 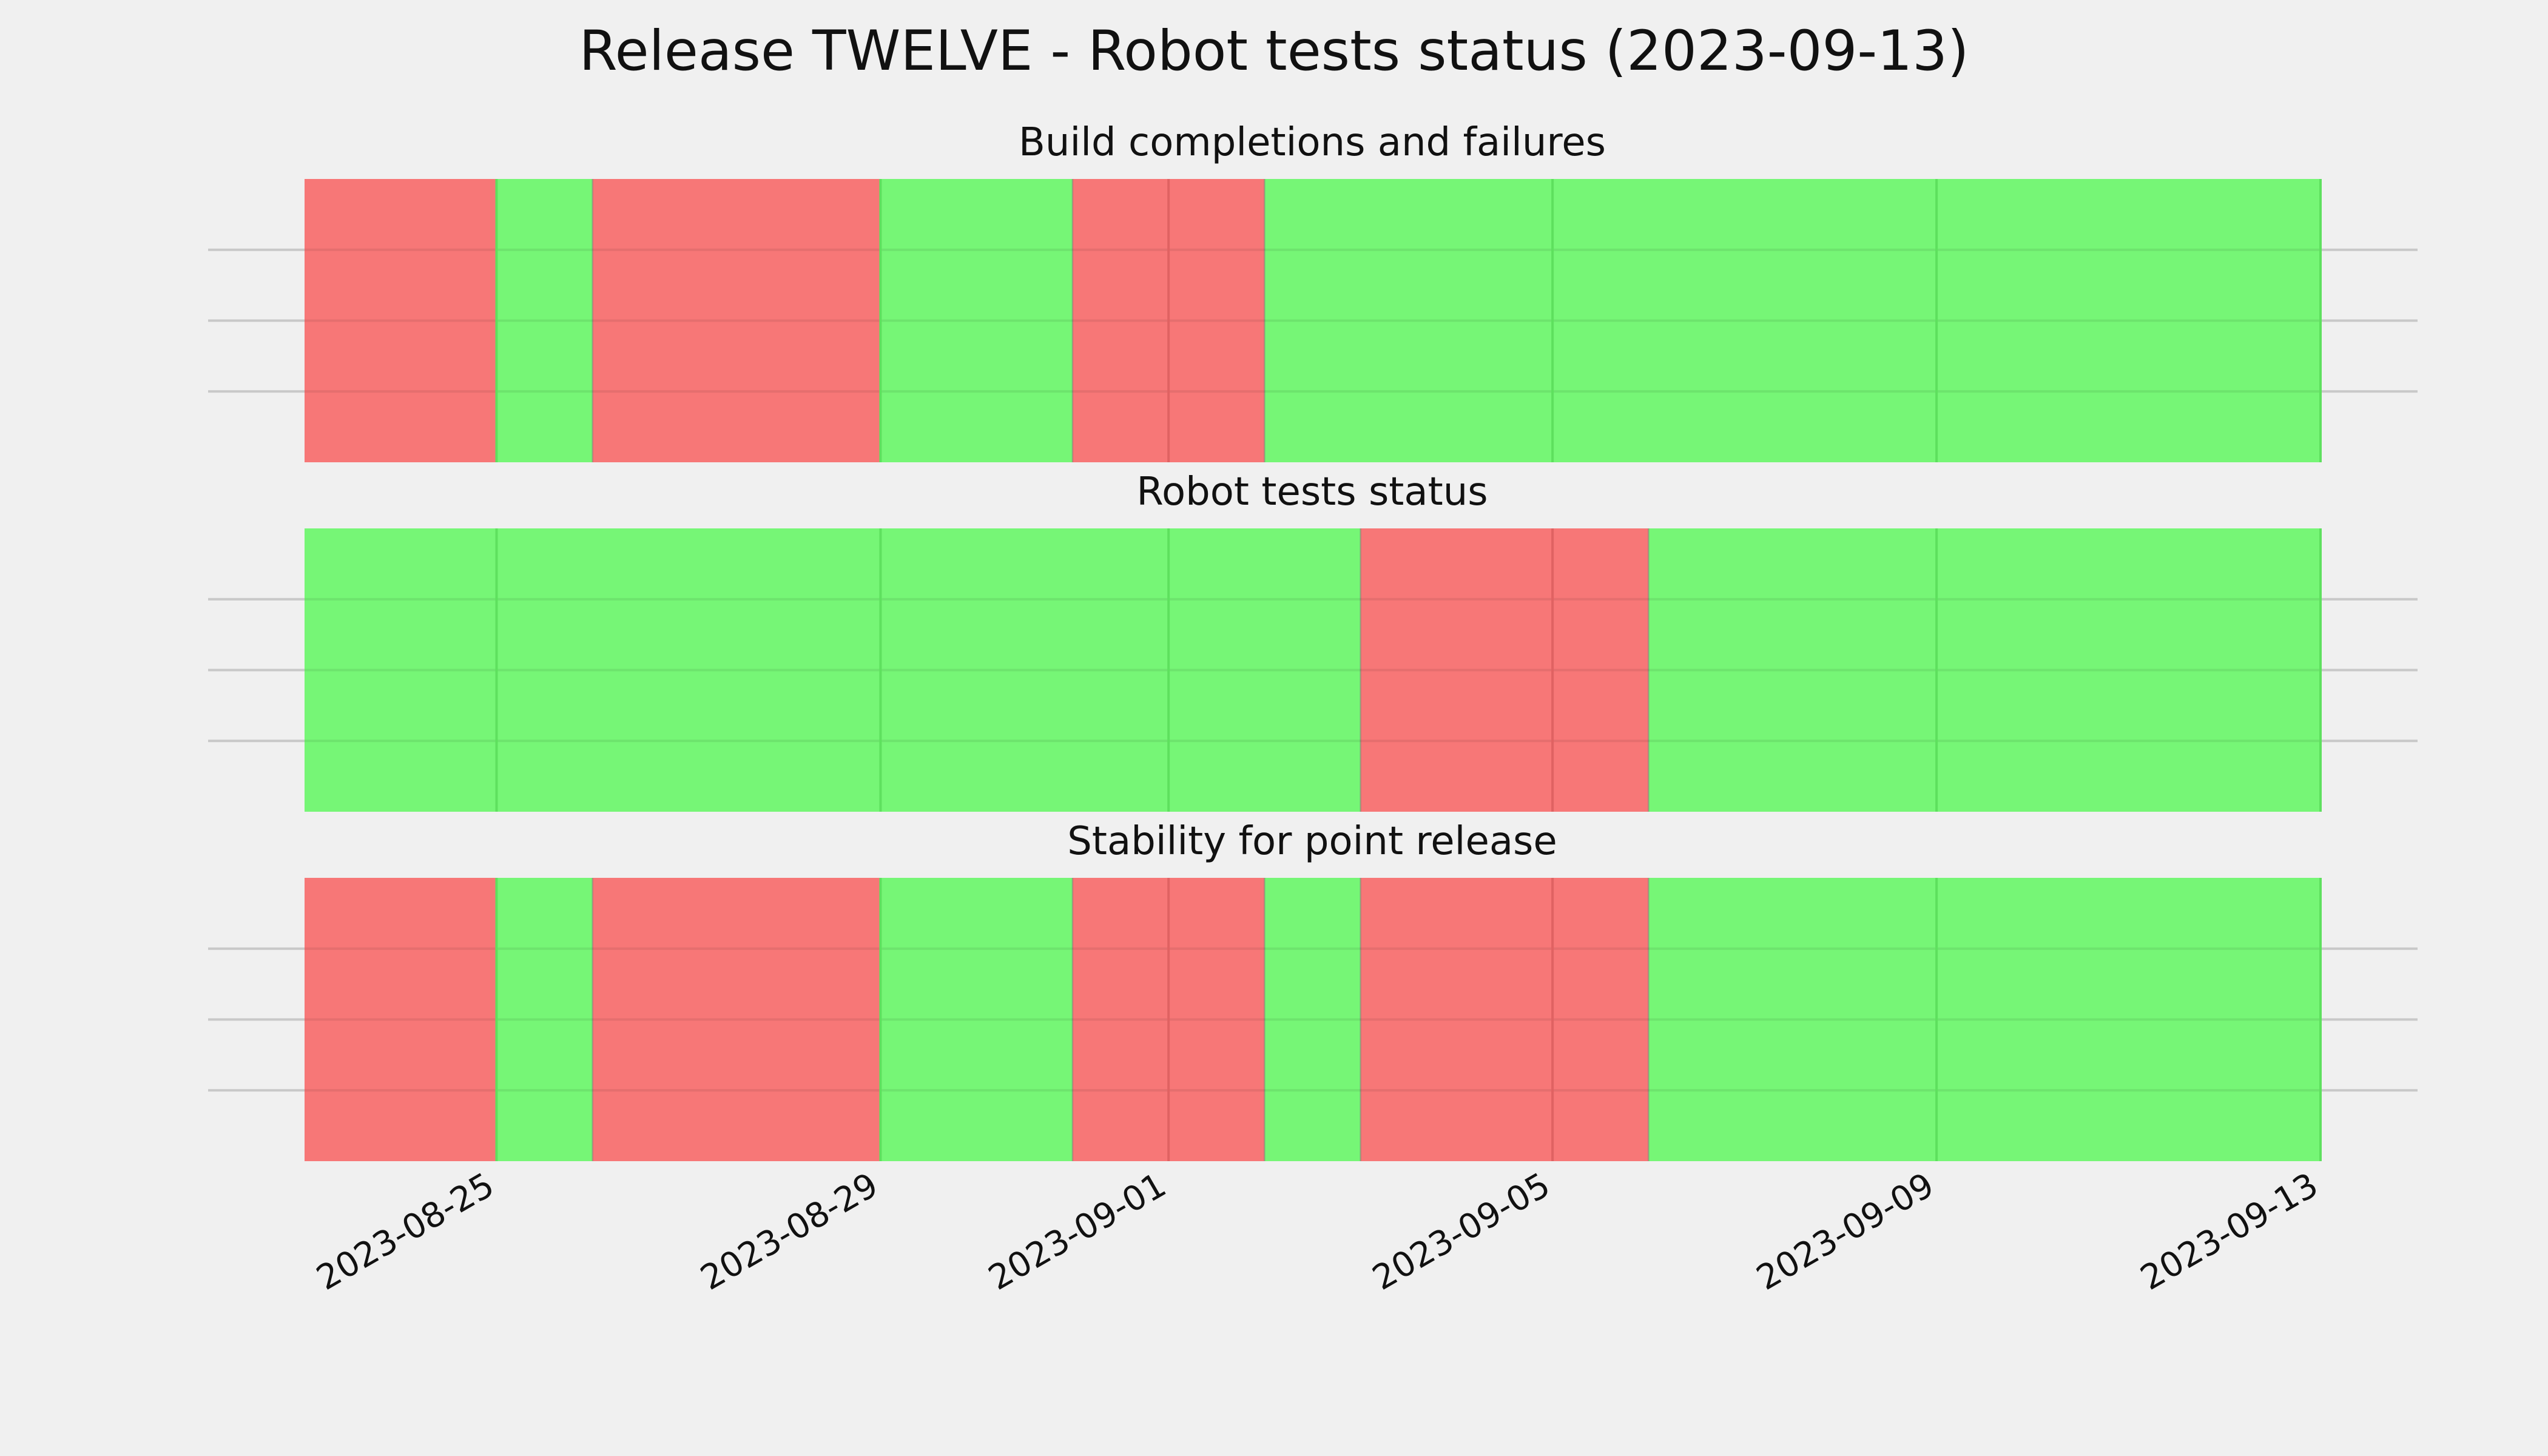 What do you see at coordinates (1312, 142) in the screenshot?
I see `panel-title: Build completions and failures` at bounding box center [1312, 142].